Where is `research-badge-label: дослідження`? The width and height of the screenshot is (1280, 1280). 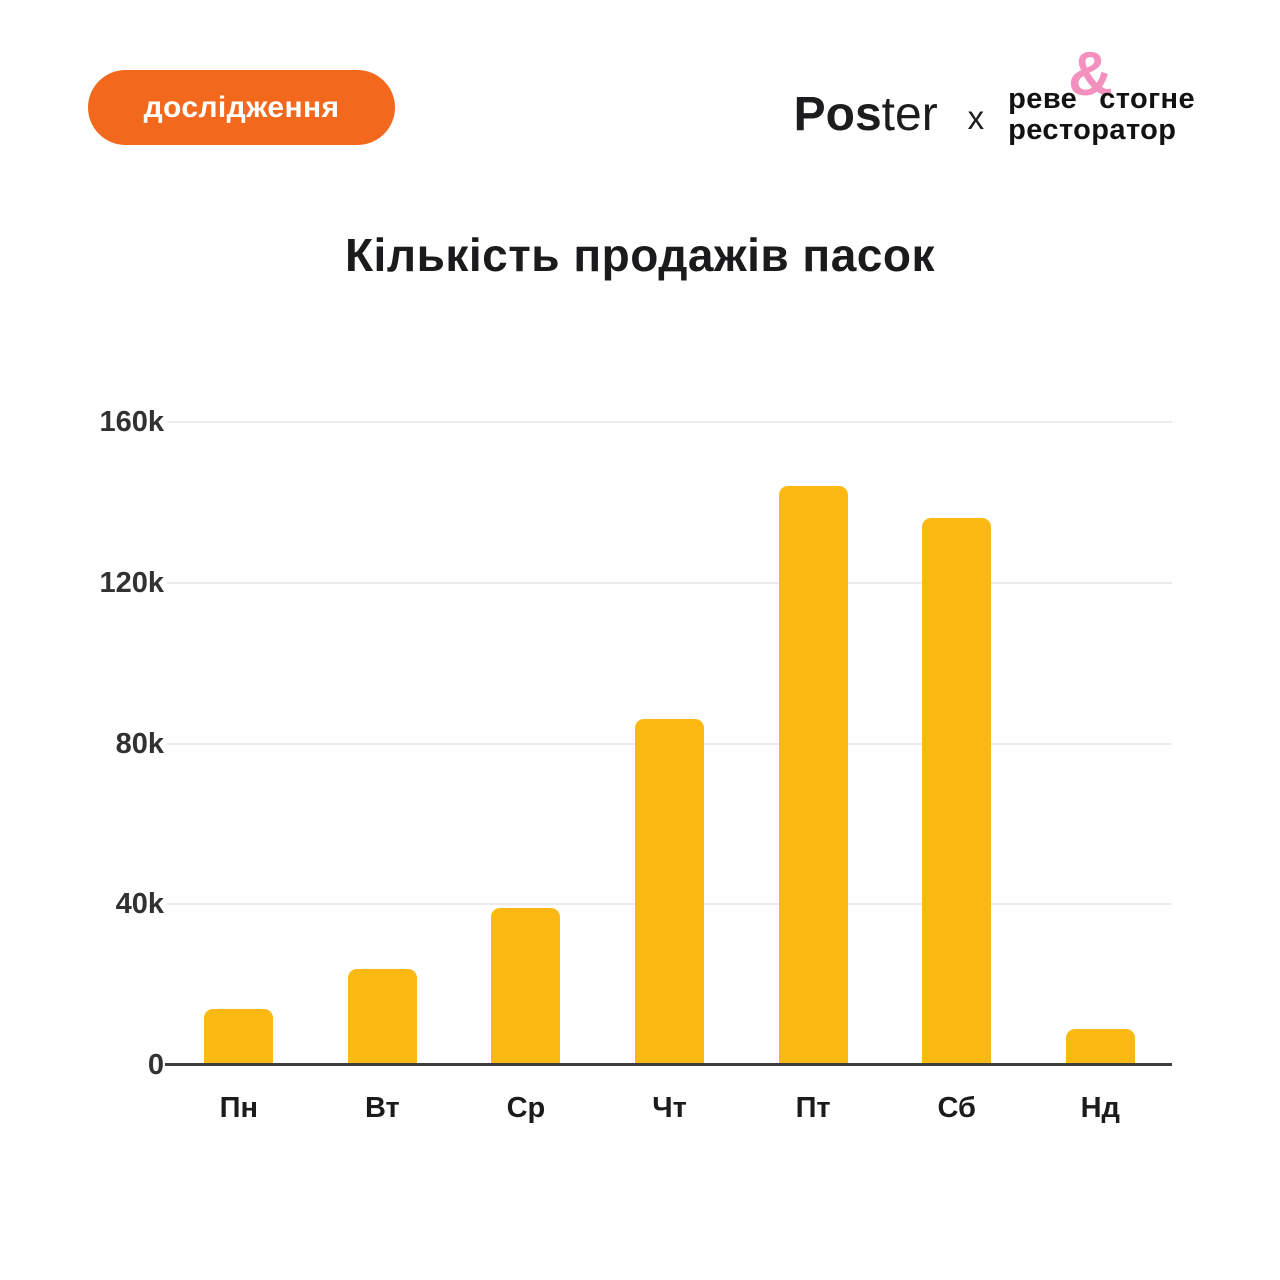 research-badge-label: дослідження is located at coordinates (241, 107).